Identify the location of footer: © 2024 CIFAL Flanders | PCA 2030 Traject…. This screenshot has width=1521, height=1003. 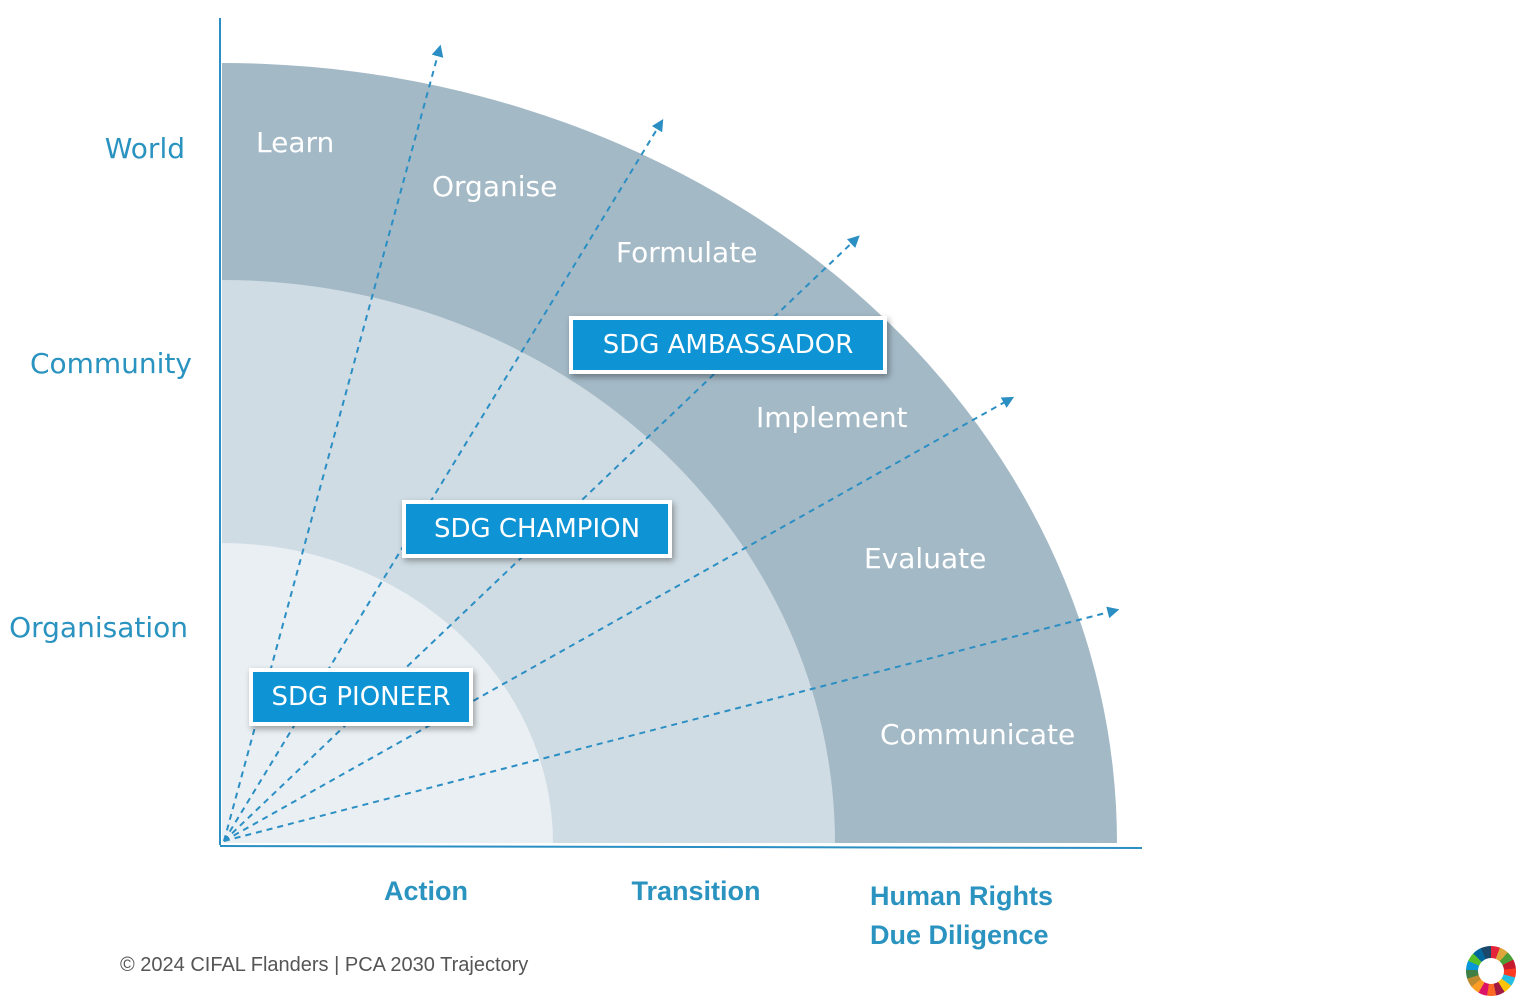
(324, 965).